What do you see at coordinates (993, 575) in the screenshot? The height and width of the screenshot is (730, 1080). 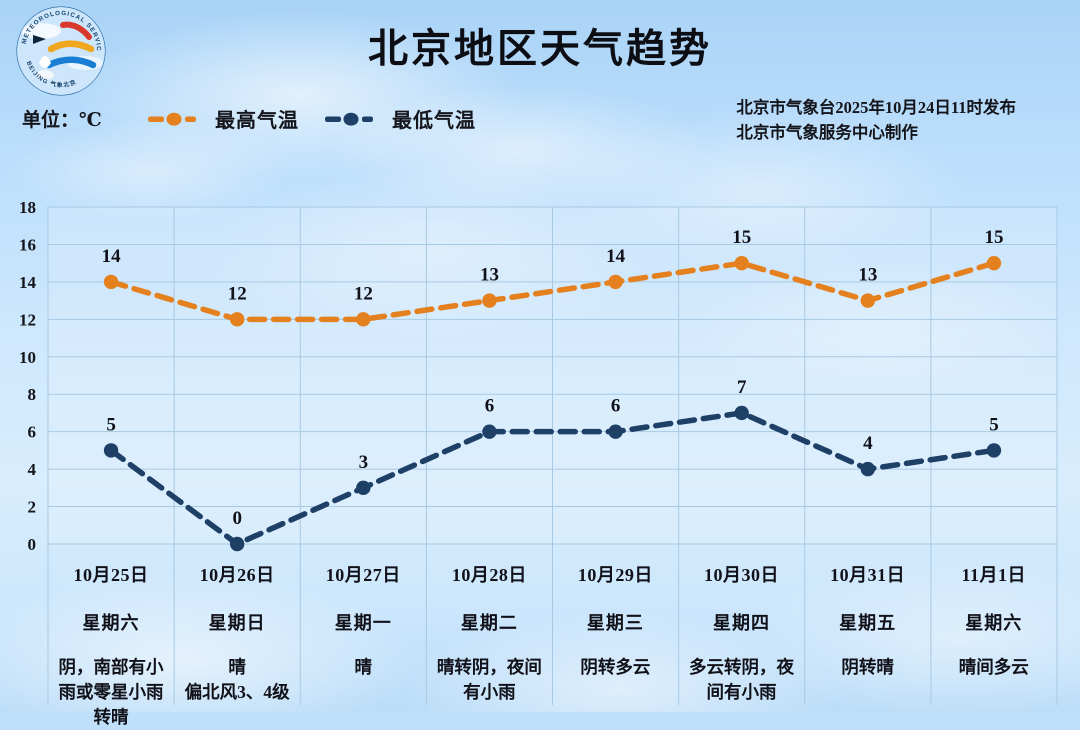 I see `day-date: 11月1日` at bounding box center [993, 575].